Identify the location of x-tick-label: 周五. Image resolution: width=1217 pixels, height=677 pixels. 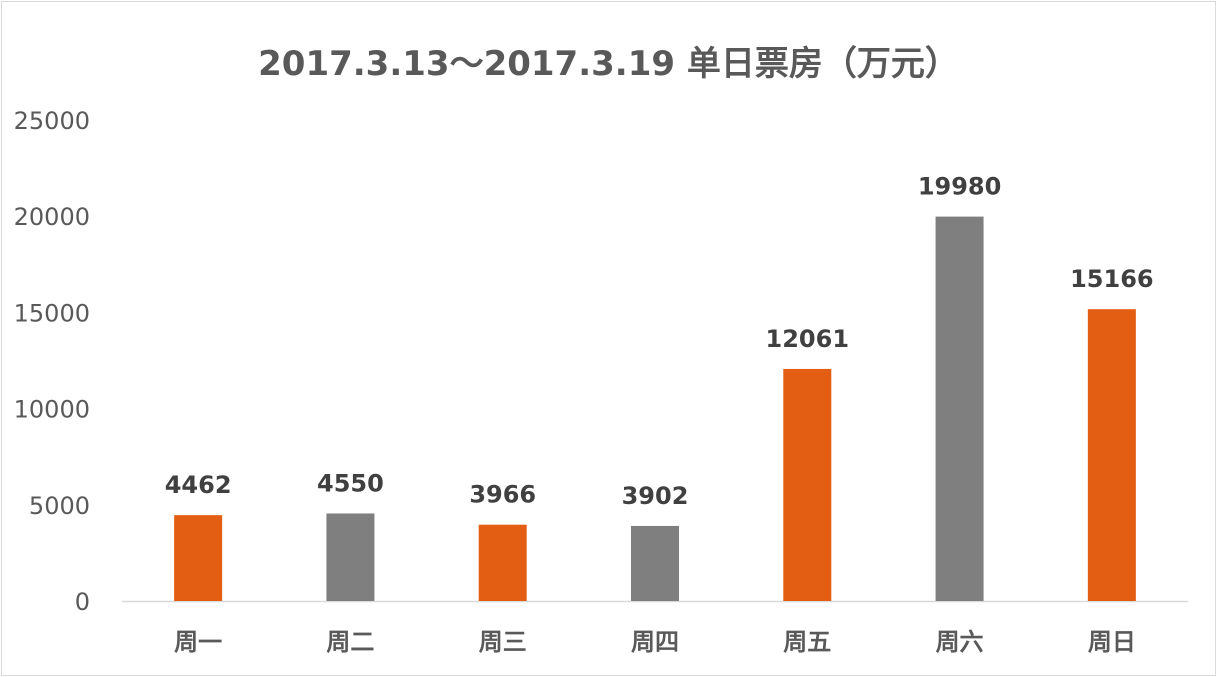
(807, 642).